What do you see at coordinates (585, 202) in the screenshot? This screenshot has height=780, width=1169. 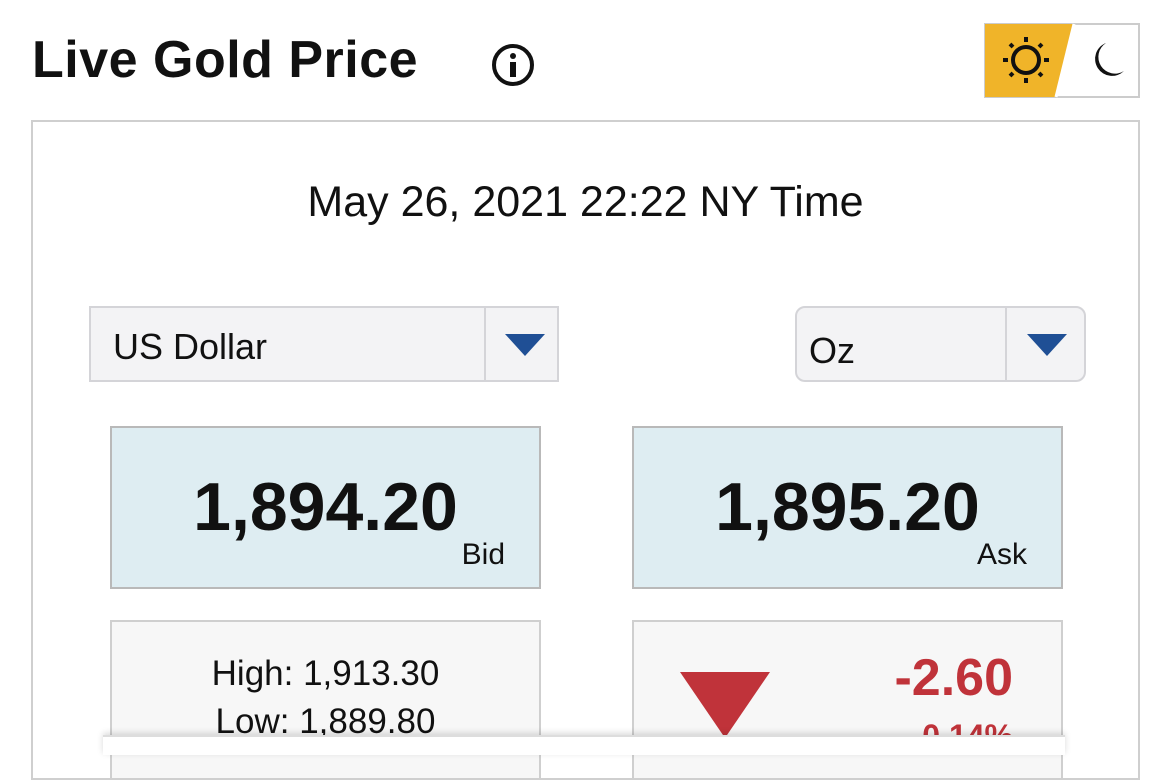 I see `timestamp: May 26, 2021 22:22 NY Time` at bounding box center [585, 202].